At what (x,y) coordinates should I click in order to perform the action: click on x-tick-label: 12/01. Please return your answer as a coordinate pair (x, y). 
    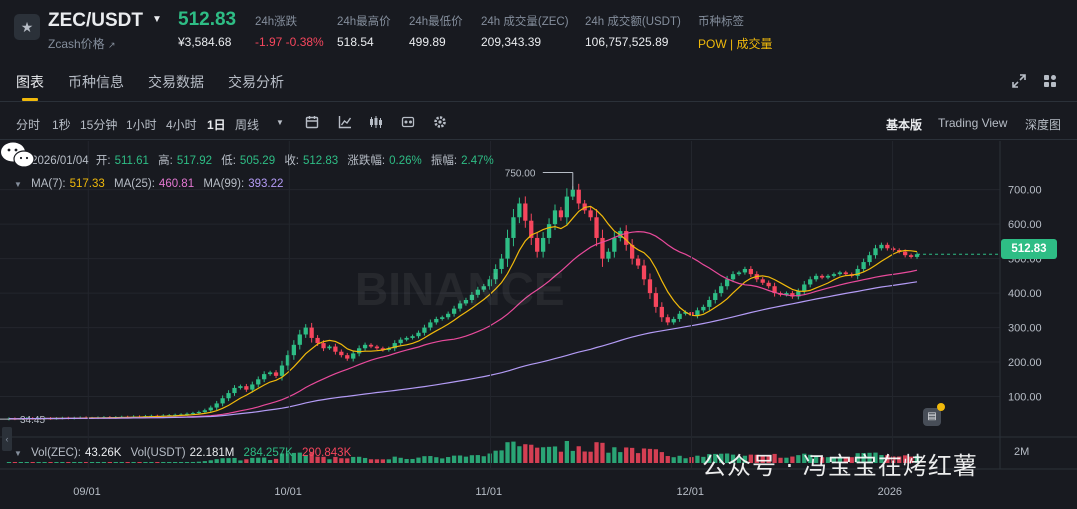
    Looking at the image, I should click on (691, 492).